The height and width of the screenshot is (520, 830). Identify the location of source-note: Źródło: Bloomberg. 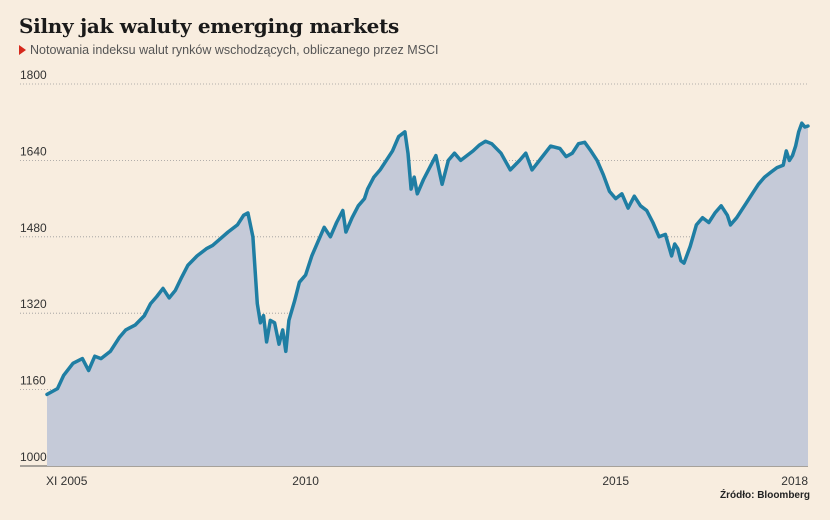
(765, 495).